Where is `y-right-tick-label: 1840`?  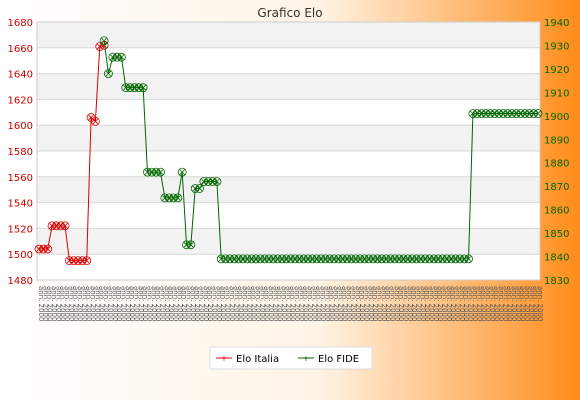 y-right-tick-label: 1840 is located at coordinates (556, 258).